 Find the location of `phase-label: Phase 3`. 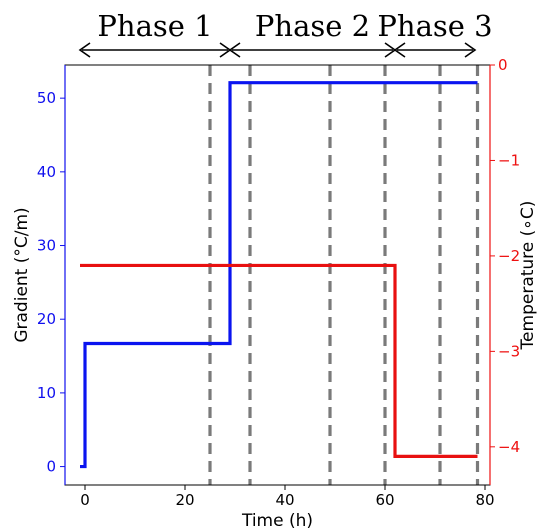

phase-label: Phase 3 is located at coordinates (434, 26).